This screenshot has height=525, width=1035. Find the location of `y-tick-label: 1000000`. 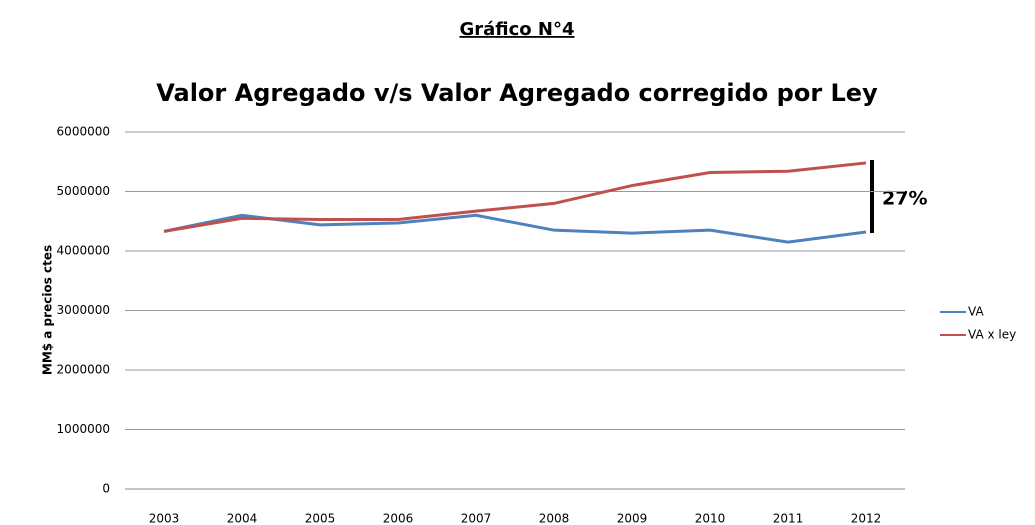

y-tick-label: 1000000 is located at coordinates (83, 429).